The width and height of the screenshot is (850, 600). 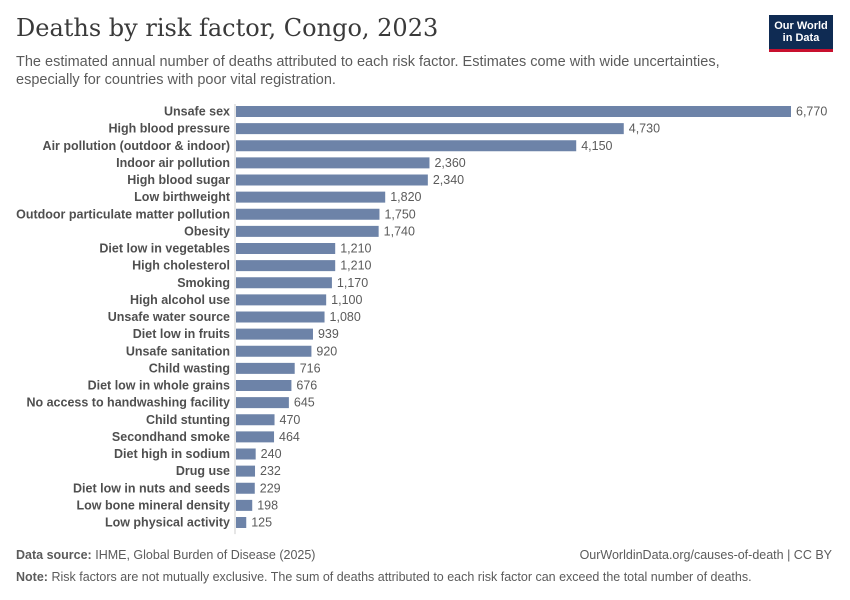 What do you see at coordinates (178, 180) in the screenshot?
I see `category-label: High blood sugar` at bounding box center [178, 180].